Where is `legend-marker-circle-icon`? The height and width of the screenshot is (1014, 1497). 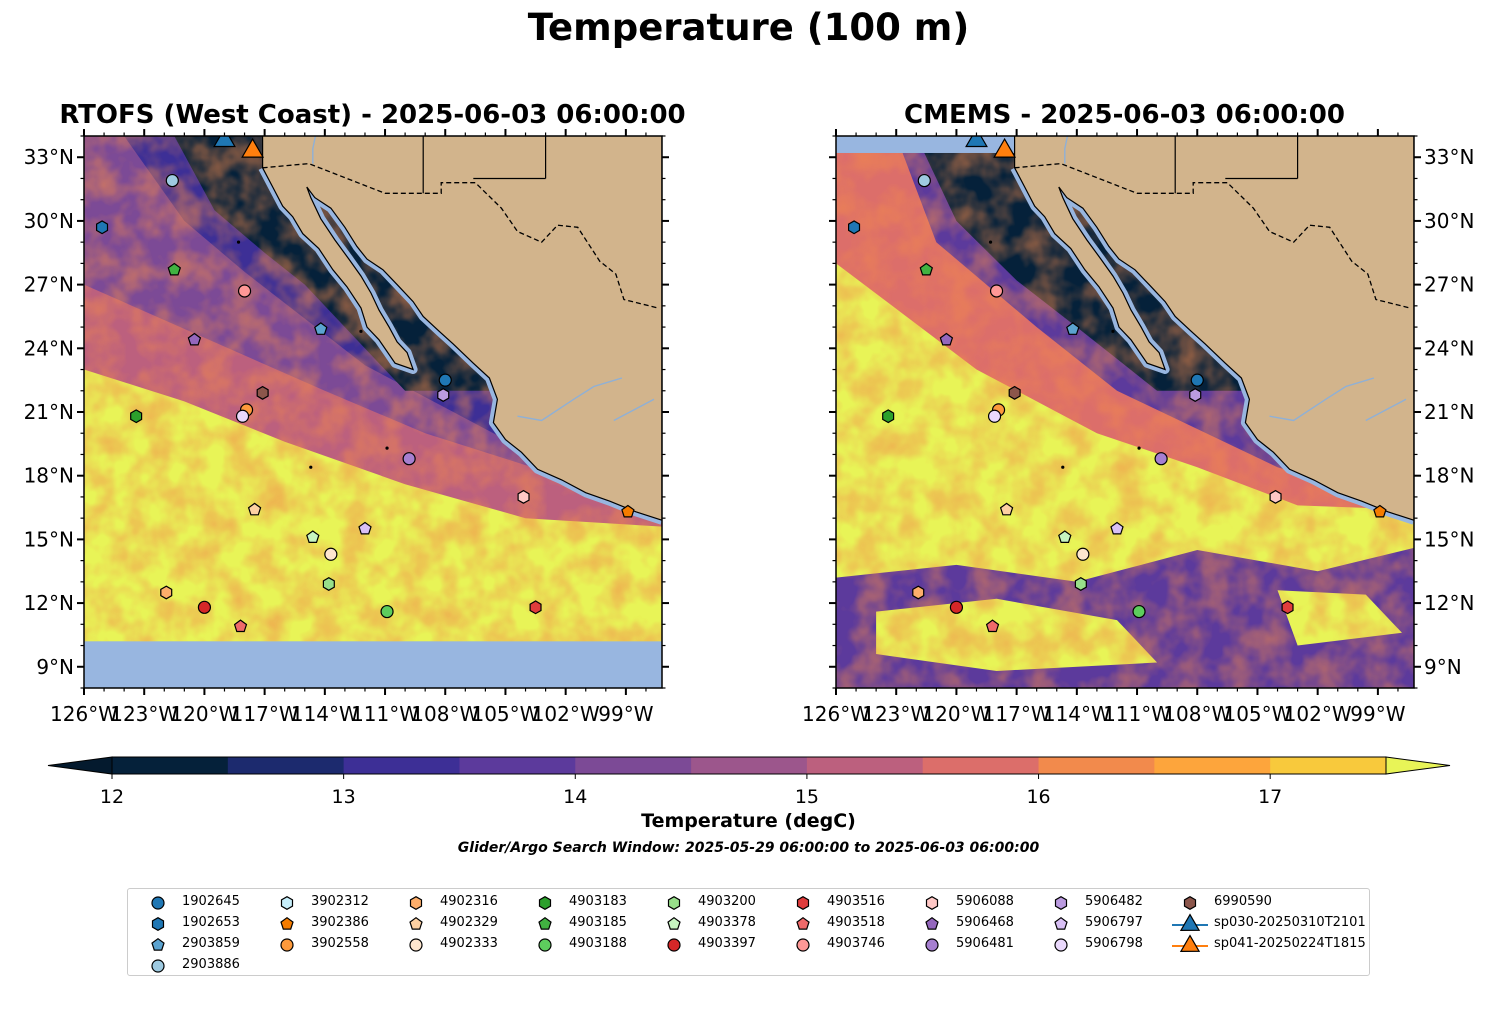 legend-marker-circle-icon is located at coordinates (158, 903).